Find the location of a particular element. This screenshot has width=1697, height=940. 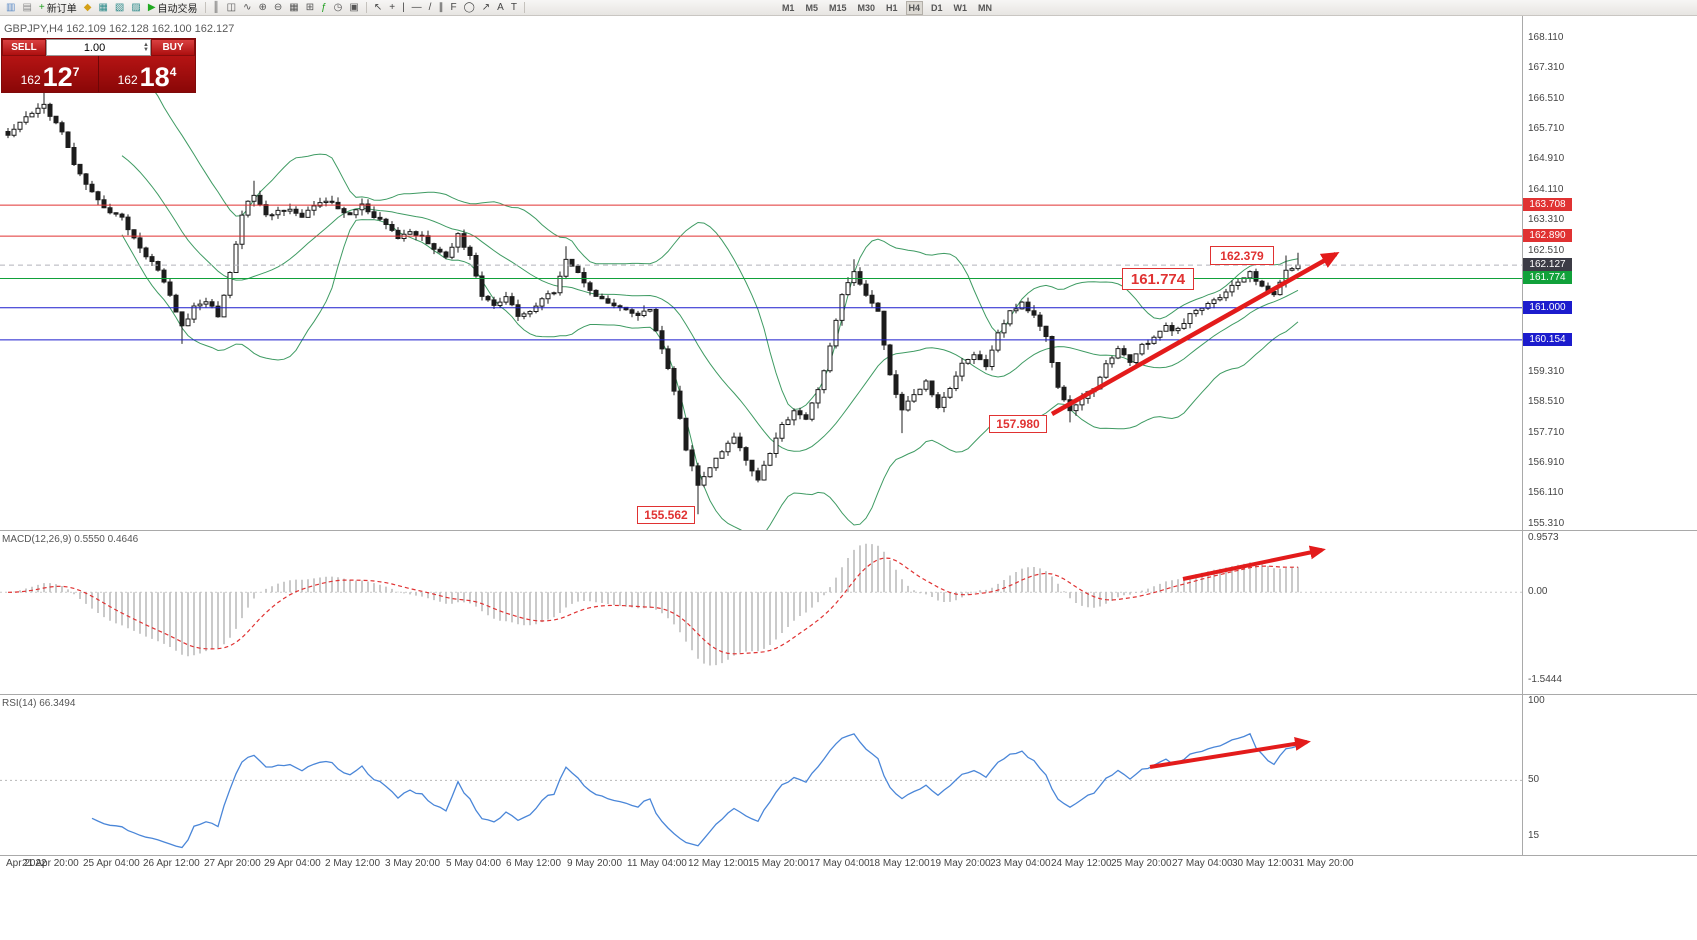

ask-main-digits: 18 is located at coordinates (154, 77).